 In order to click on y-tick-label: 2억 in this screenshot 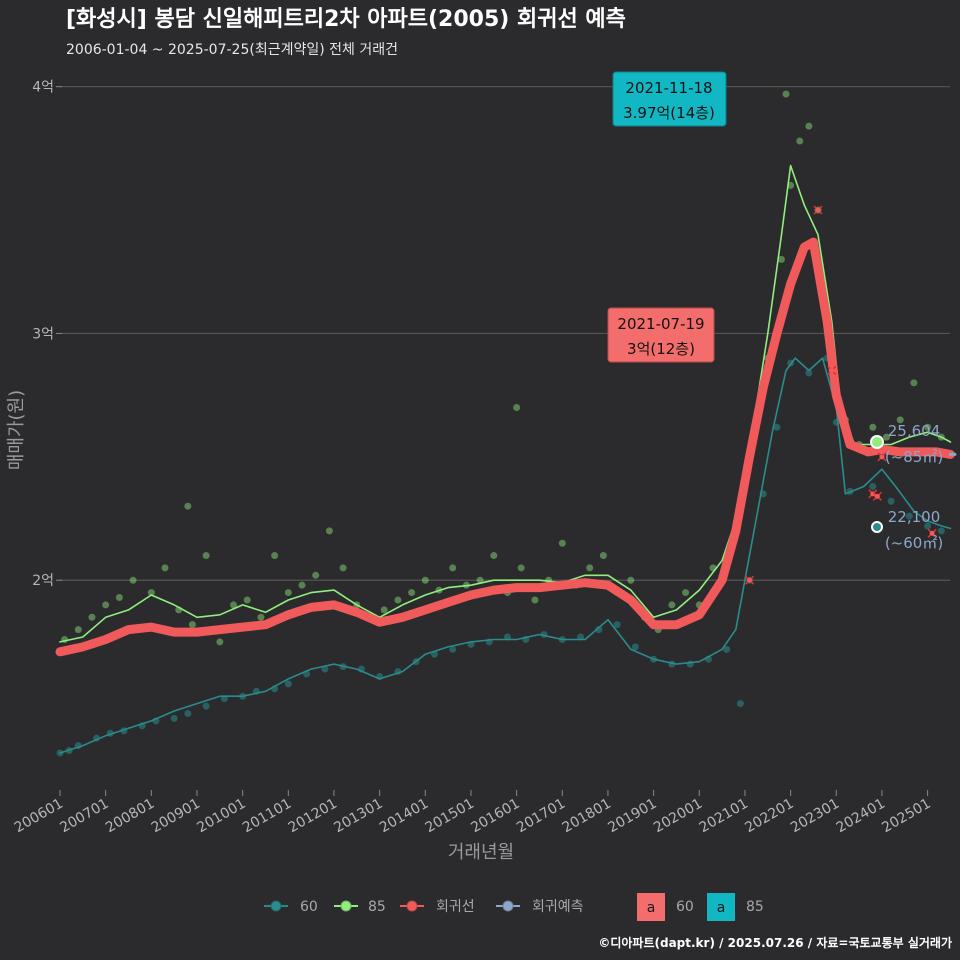, I will do `click(43, 581)`.